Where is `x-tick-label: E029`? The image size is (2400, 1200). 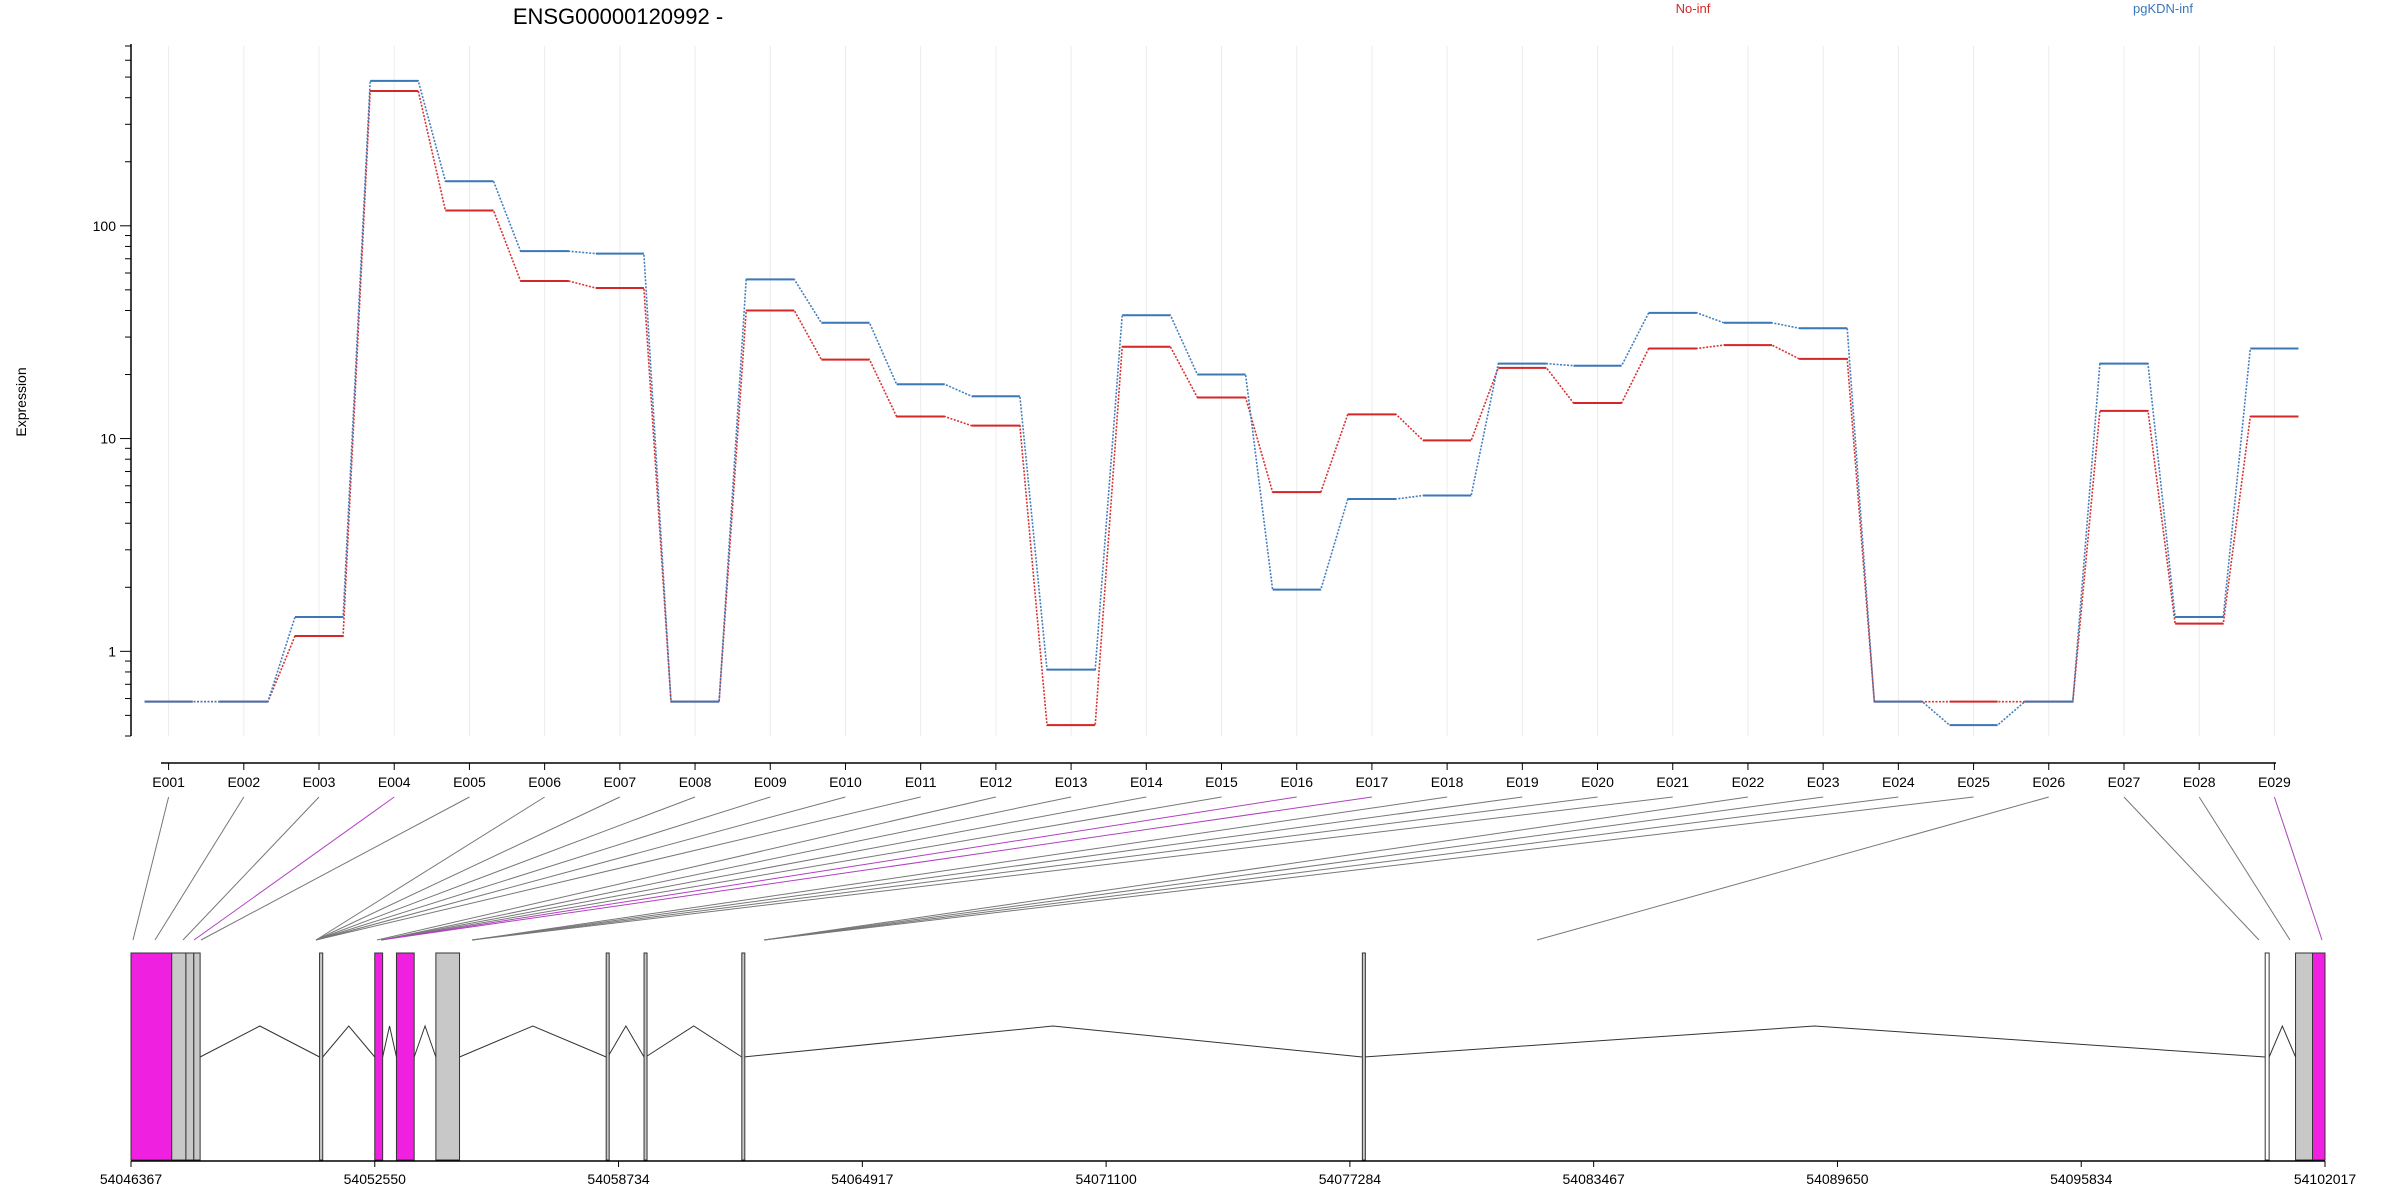
x-tick-label: E029 is located at coordinates (2274, 782).